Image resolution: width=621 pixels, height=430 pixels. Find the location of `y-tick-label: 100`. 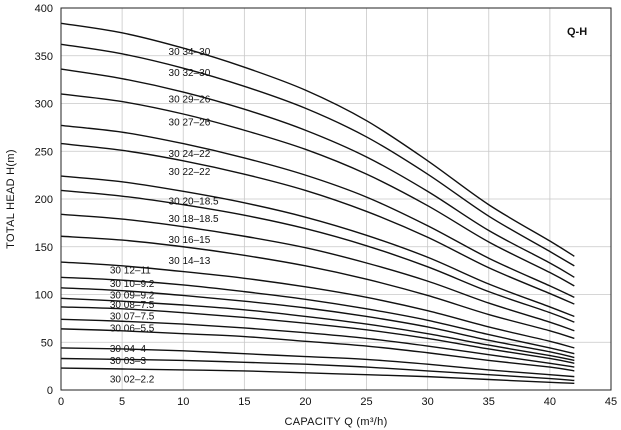

y-tick-label: 100 is located at coordinates (44, 296).